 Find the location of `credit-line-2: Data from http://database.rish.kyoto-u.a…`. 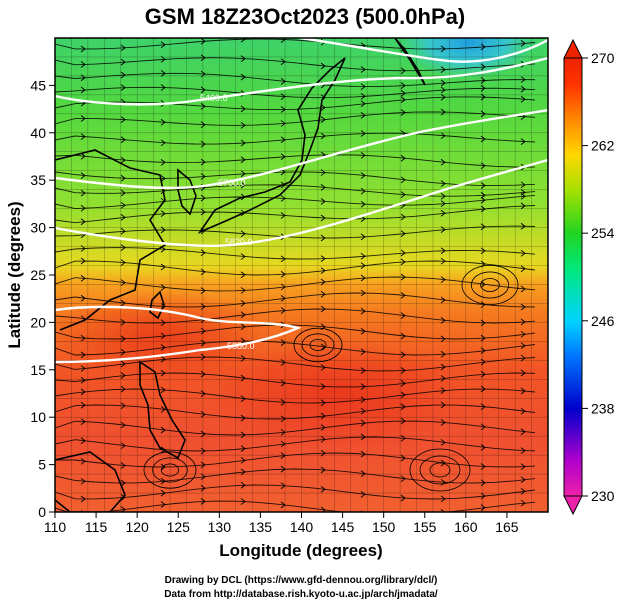

credit-line-2: Data from http://database.rish.kyoto-u.a… is located at coordinates (301, 594).